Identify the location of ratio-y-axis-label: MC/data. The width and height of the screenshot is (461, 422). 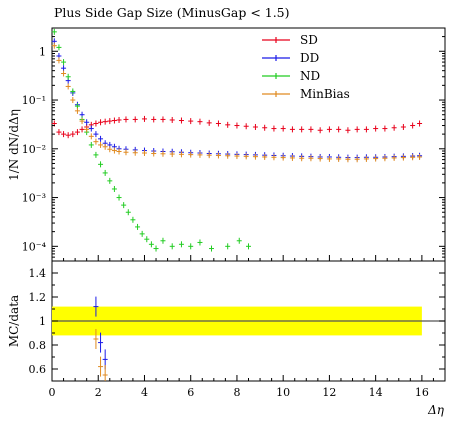
(14, 321).